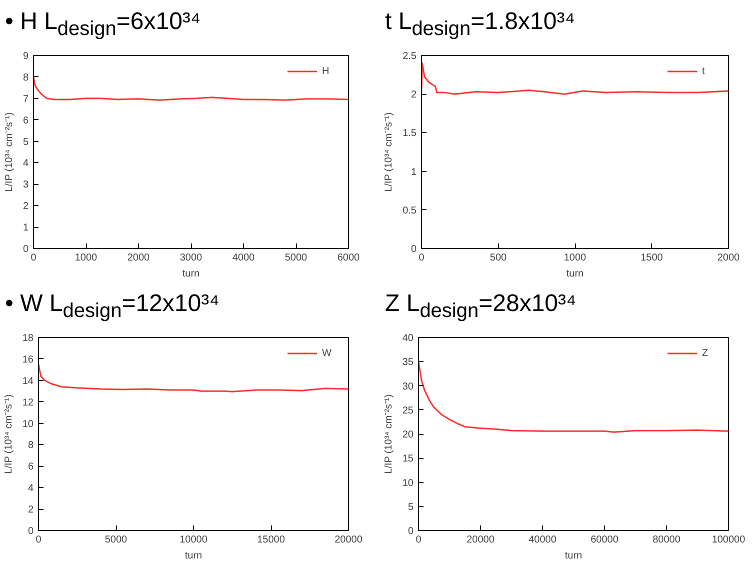  What do you see at coordinates (28, 381) in the screenshot?
I see `y-tick-label: 14` at bounding box center [28, 381].